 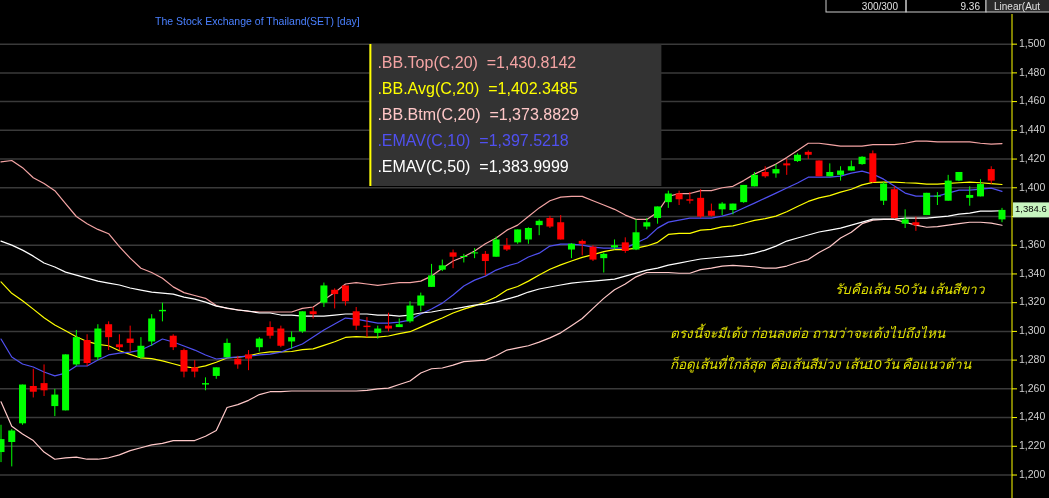 I want to click on y-tick-label: 1,500, so click(x=1032, y=42).